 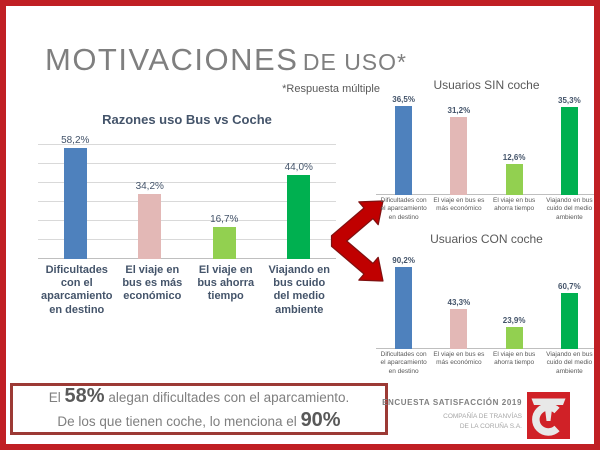 I want to click on company-name: COMPAÑÍA DE TRANVÍAS DE LA CORUÑA S.A., so click(x=482, y=422).